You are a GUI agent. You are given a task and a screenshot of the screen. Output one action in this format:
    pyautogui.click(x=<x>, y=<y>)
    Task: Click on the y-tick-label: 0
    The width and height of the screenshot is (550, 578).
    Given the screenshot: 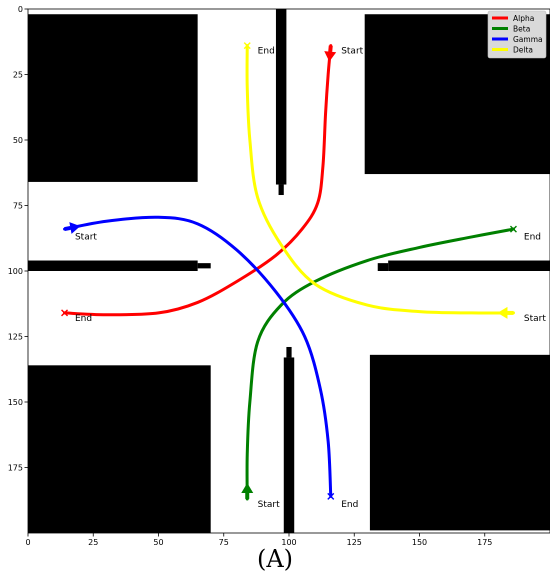 What is the action you would take?
    pyautogui.click(x=20, y=9)
    